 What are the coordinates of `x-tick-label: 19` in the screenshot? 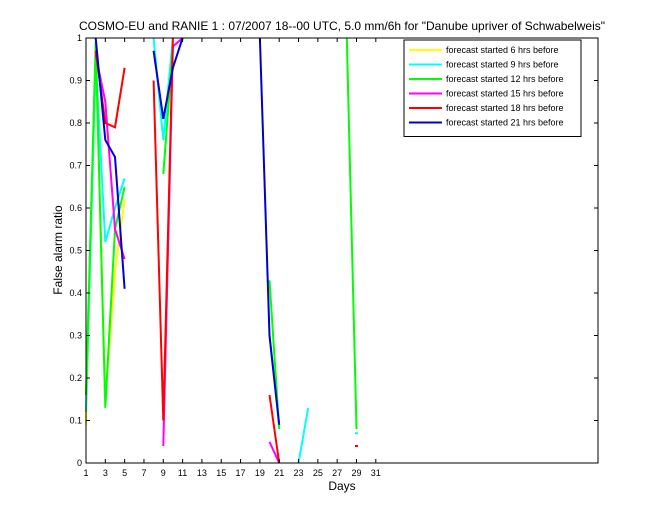 It's located at (260, 473).